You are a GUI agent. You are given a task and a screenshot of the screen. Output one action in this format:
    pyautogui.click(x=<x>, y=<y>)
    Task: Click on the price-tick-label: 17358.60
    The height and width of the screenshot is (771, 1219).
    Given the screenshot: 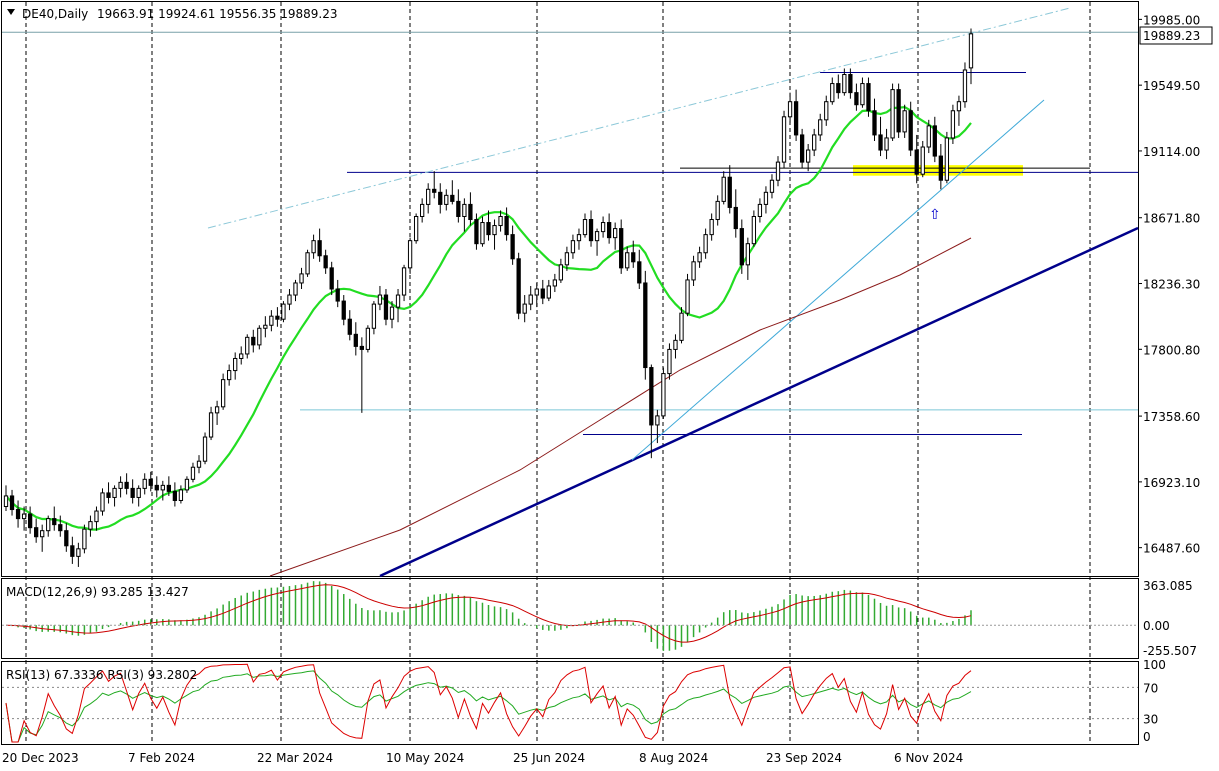 What is the action you would take?
    pyautogui.click(x=1171, y=417)
    